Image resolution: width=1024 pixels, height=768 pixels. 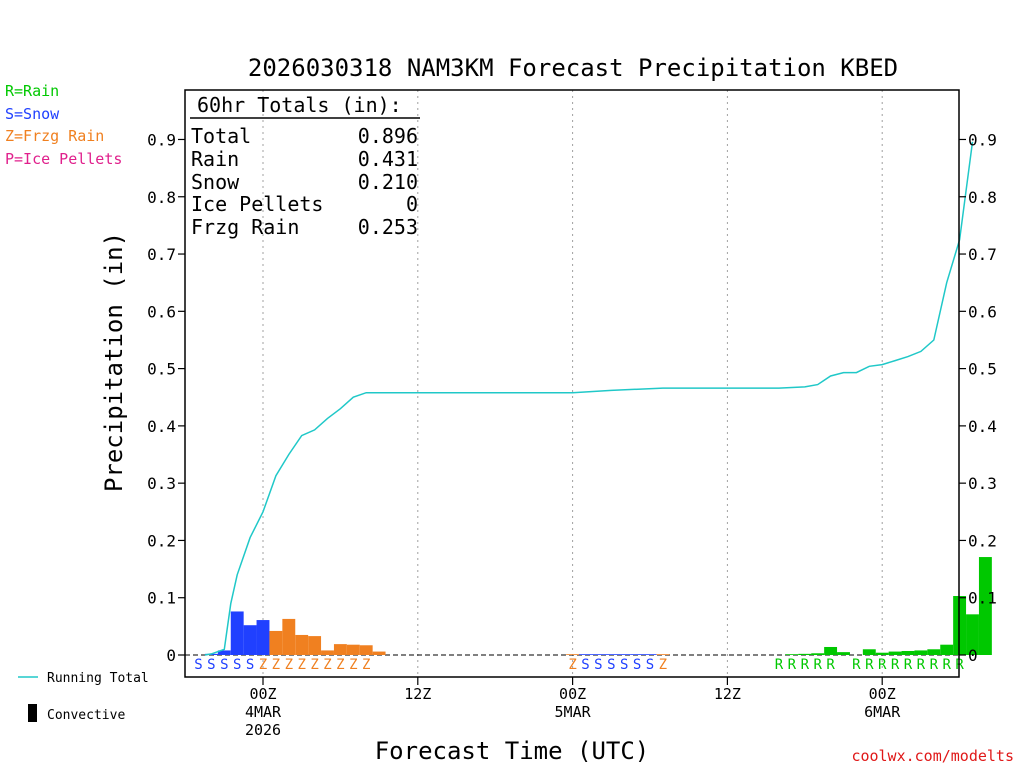 What do you see at coordinates (982, 369) in the screenshot?
I see `y-tick-label-right: 0.5` at bounding box center [982, 369].